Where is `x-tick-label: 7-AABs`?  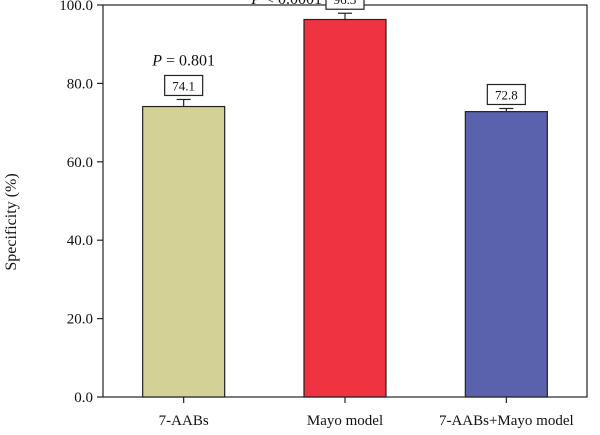 x-tick-label: 7-AABs is located at coordinates (184, 421).